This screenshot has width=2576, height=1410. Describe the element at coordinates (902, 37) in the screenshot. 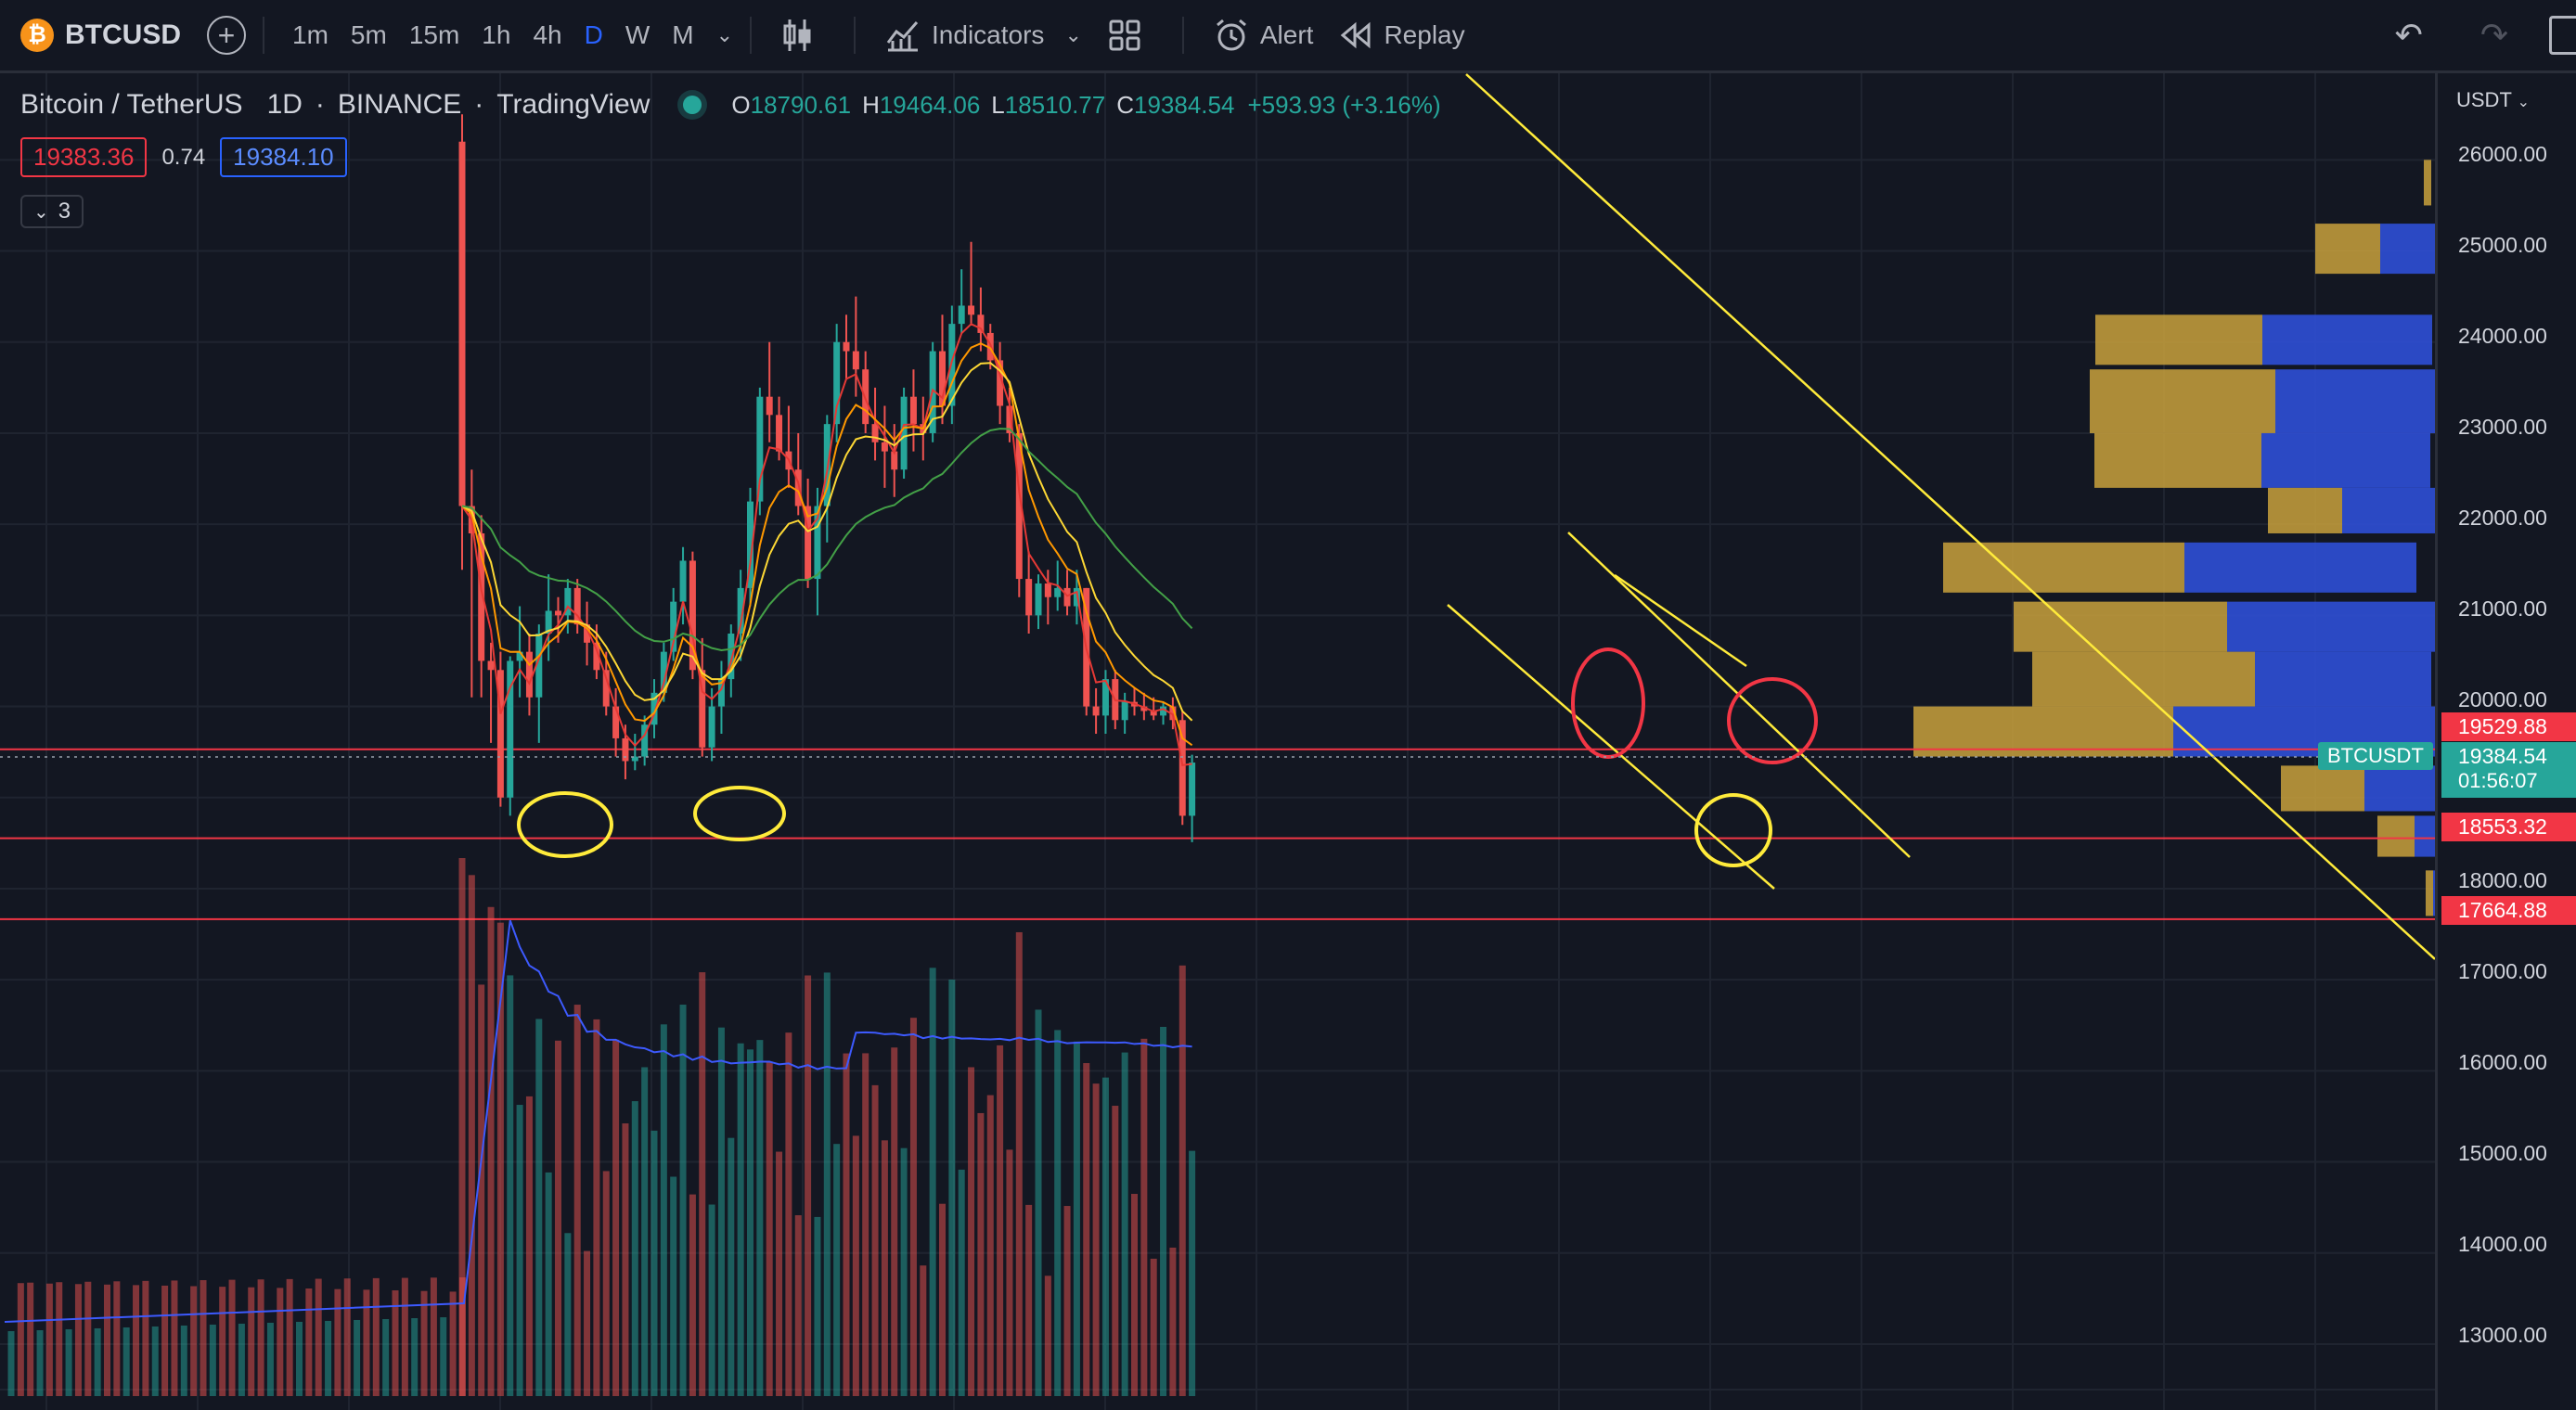

I see `indicators-chart-icon` at that location.